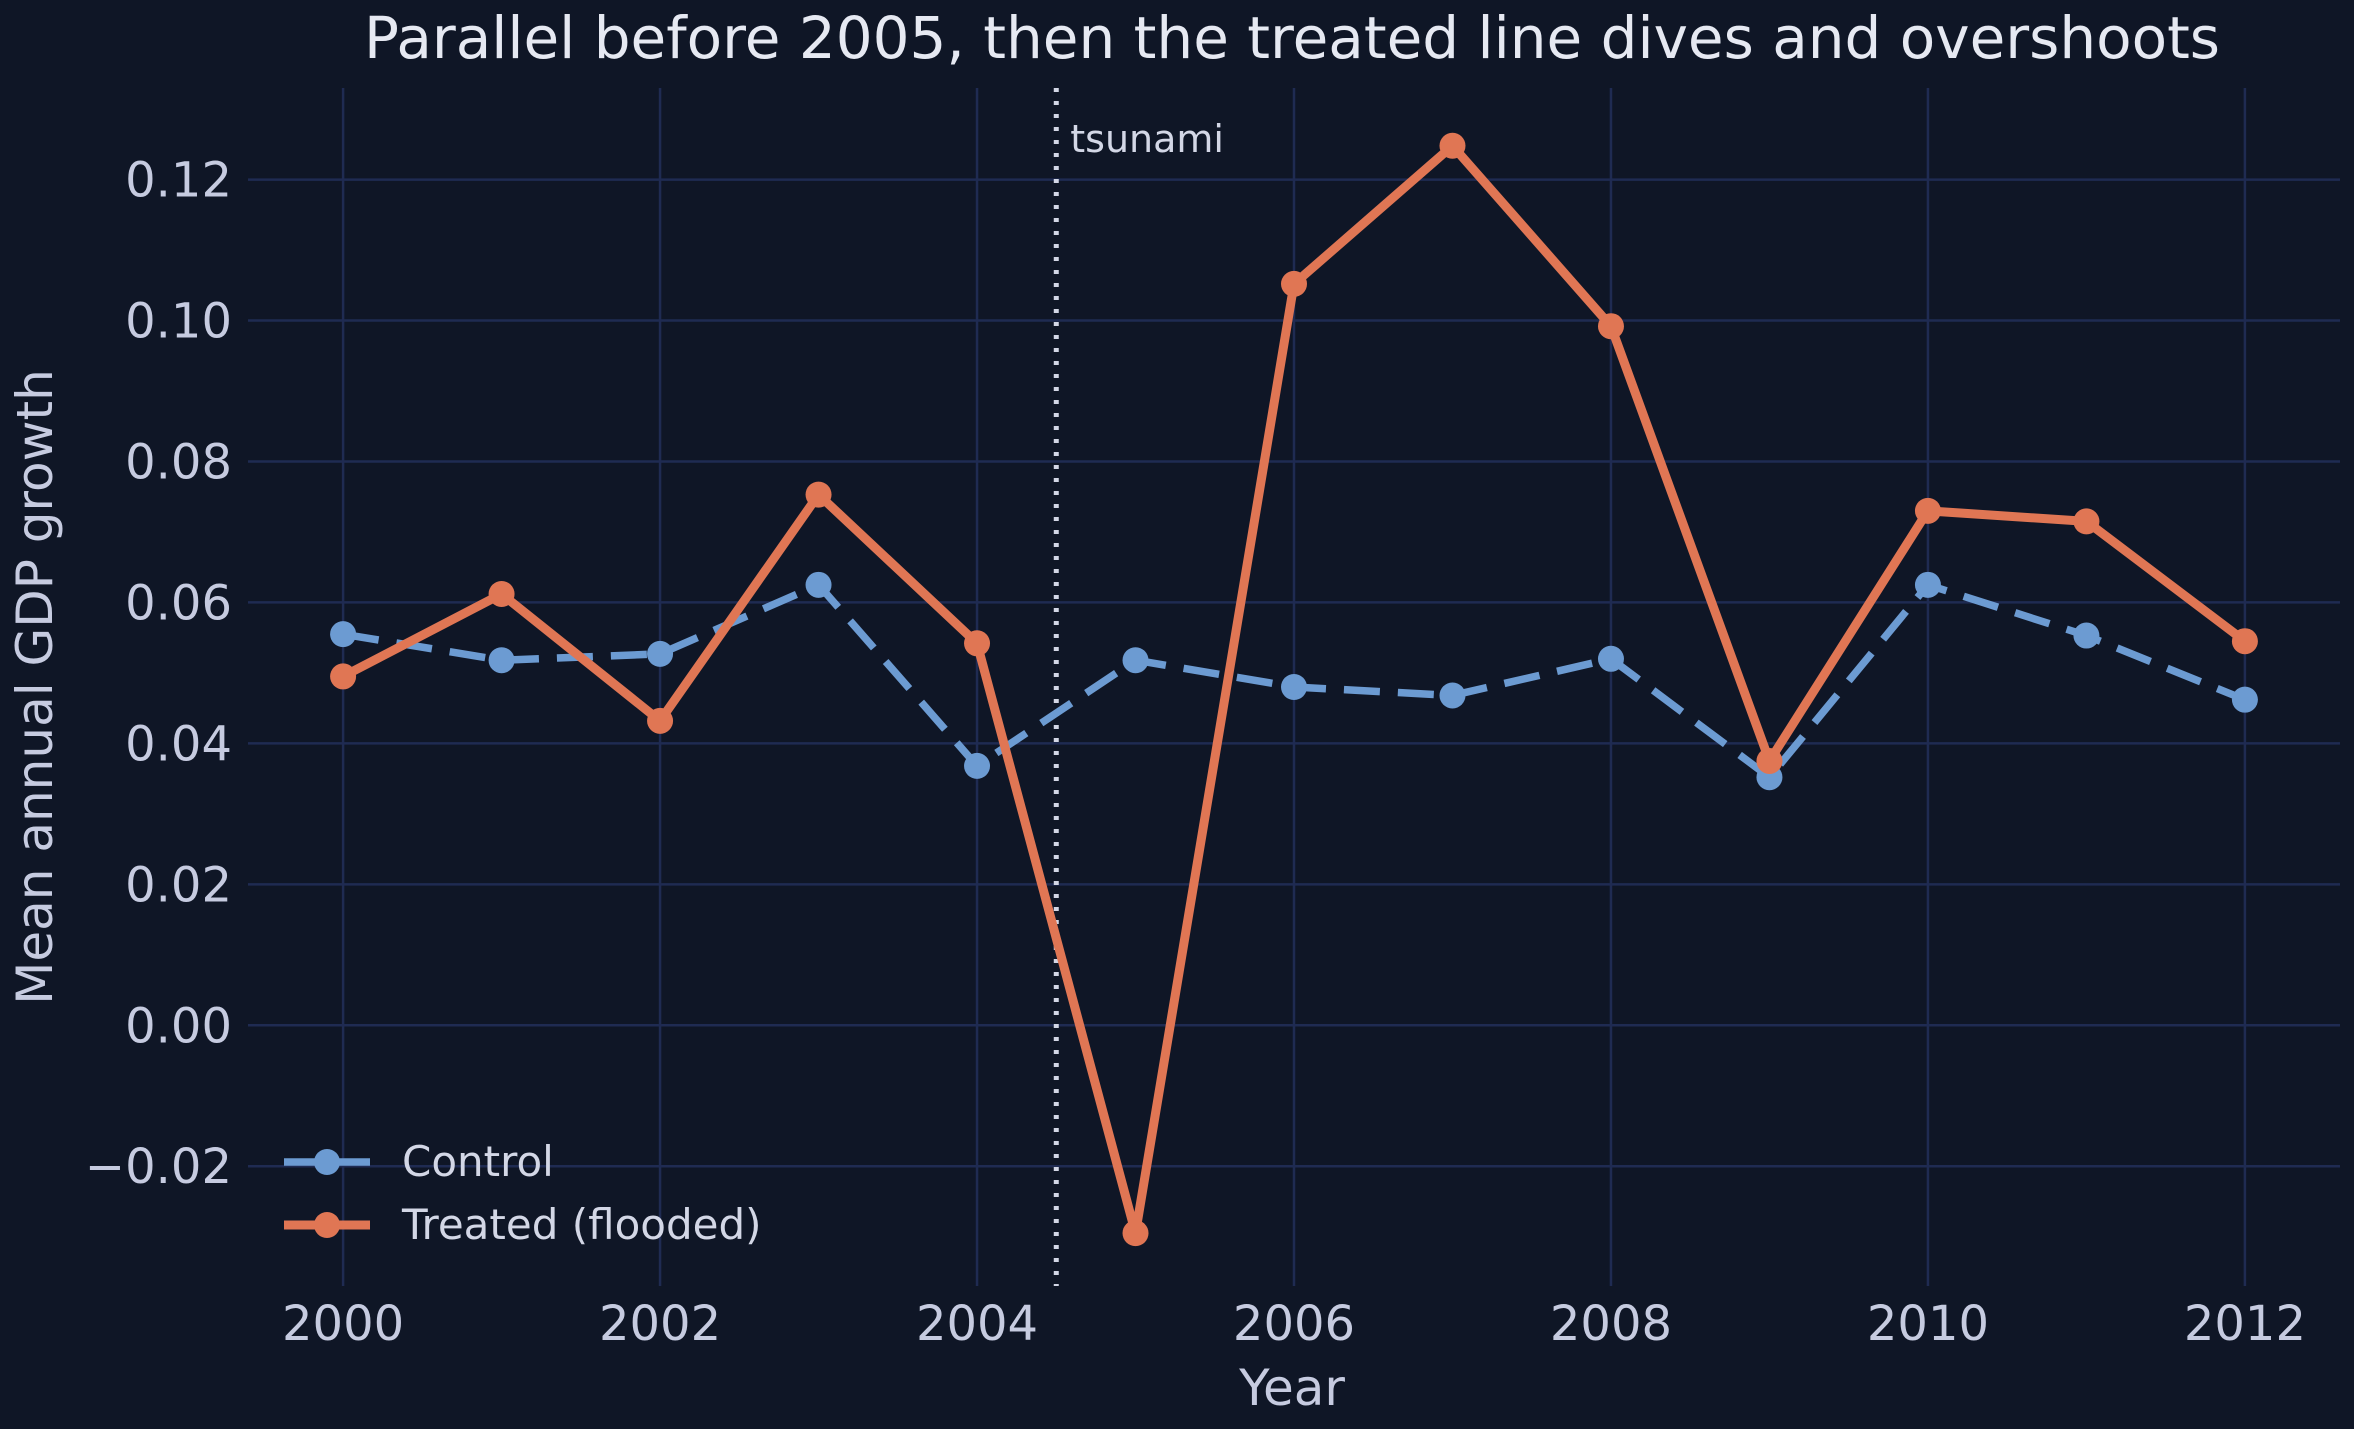 The width and height of the screenshot is (2354, 1429). Describe the element at coordinates (343, 1324) in the screenshot. I see `x-tick-label: 2000` at that location.